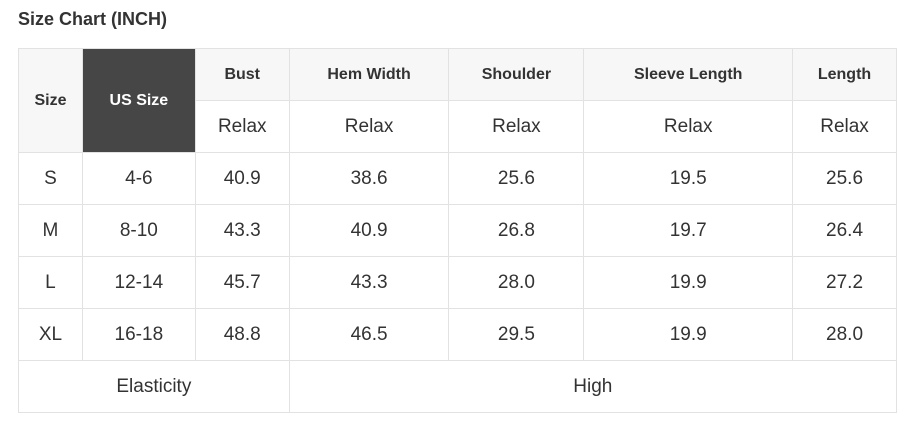 This screenshot has width=914, height=429. What do you see at coordinates (50, 230) in the screenshot?
I see `table-cell: M` at bounding box center [50, 230].